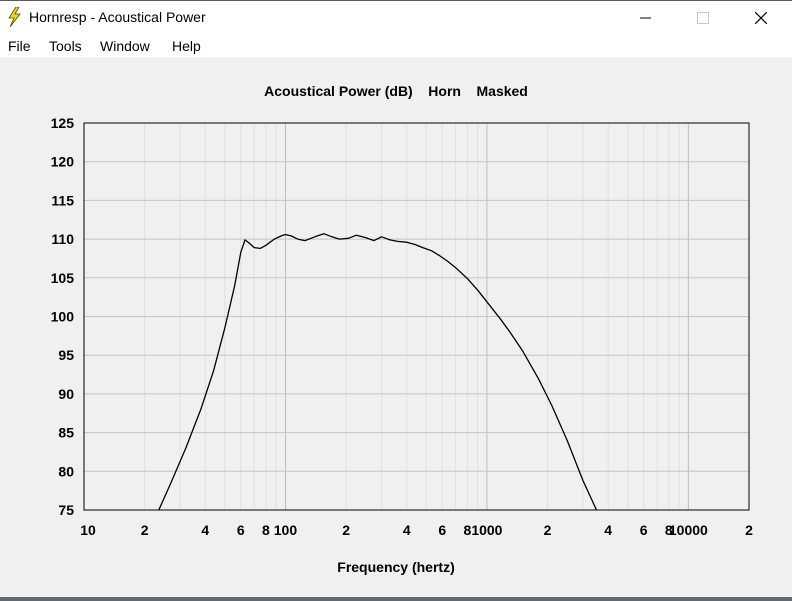 This screenshot has width=792, height=601. What do you see at coordinates (63, 278) in the screenshot?
I see `y-tick-label: 105` at bounding box center [63, 278].